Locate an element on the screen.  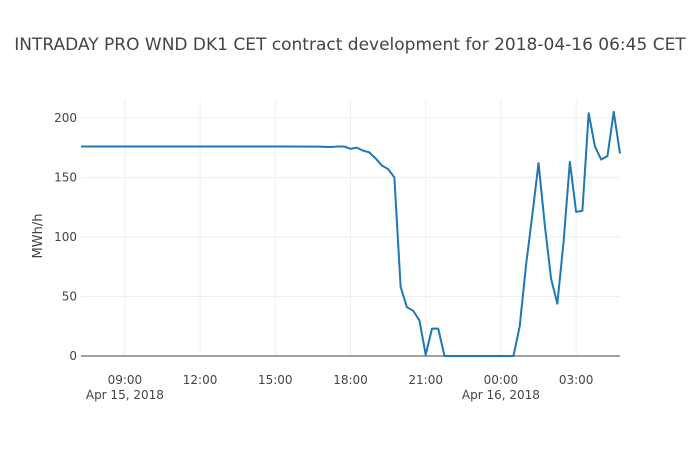
y-tick-label: 0 is located at coordinates (73, 356).